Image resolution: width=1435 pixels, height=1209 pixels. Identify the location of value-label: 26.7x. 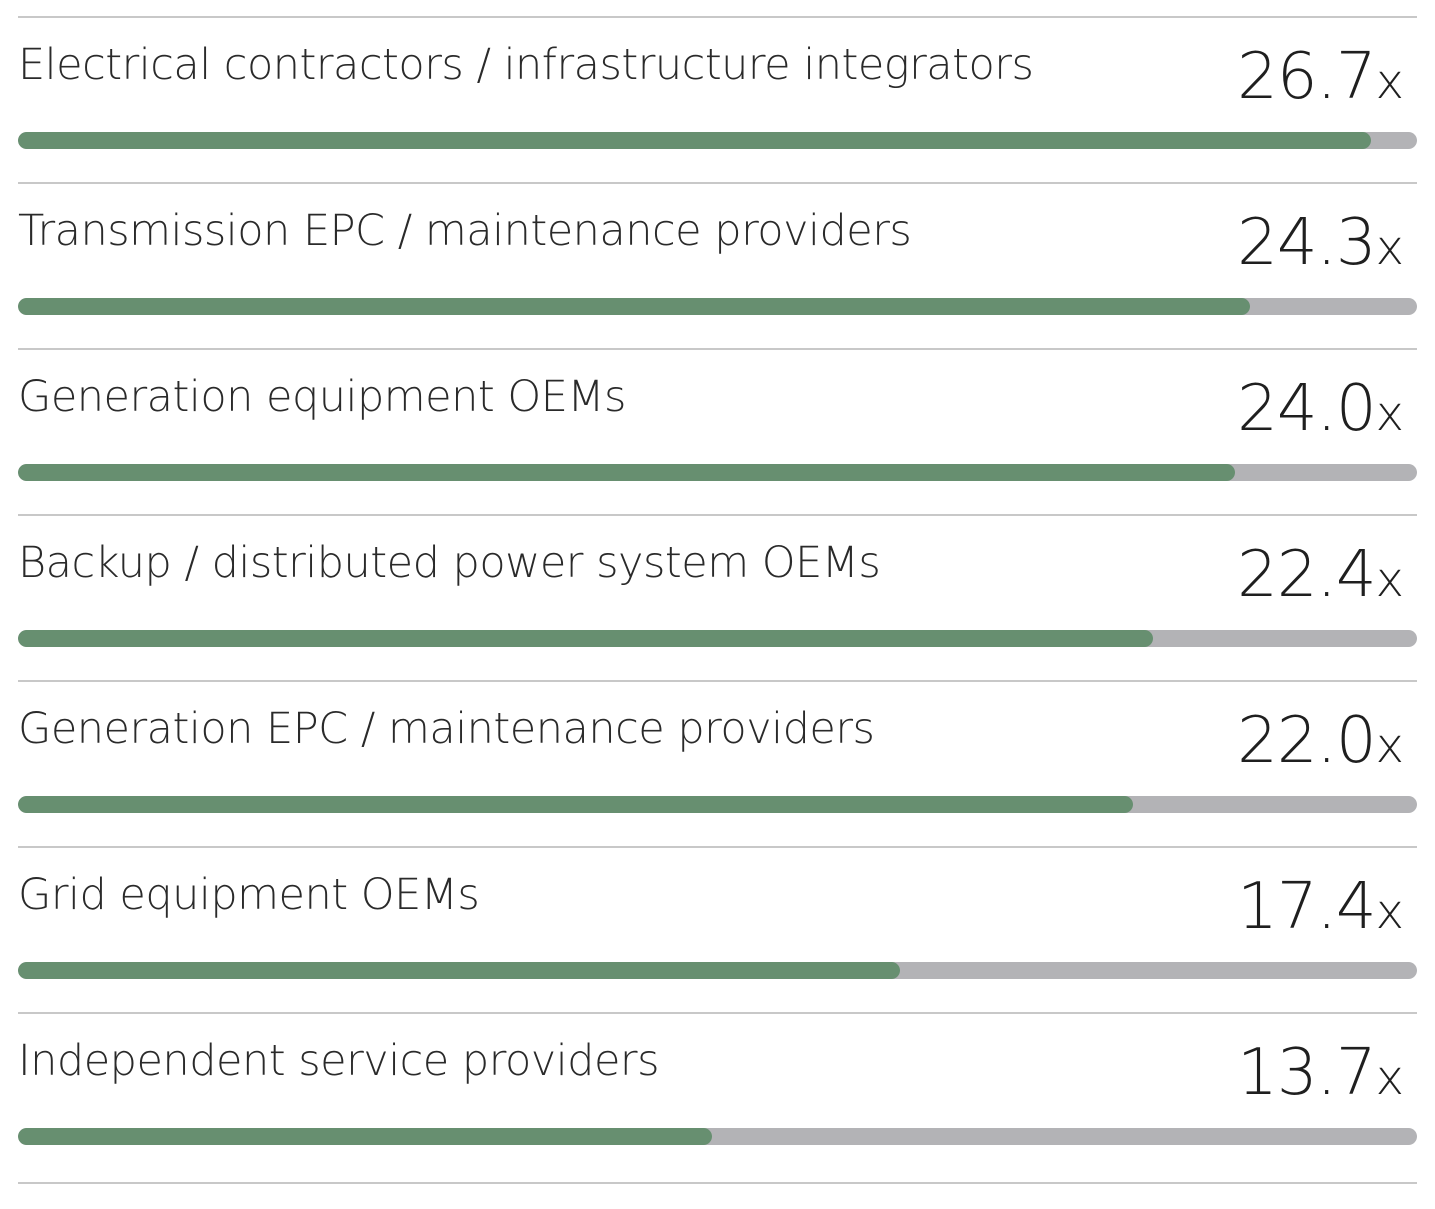
(1320, 77).